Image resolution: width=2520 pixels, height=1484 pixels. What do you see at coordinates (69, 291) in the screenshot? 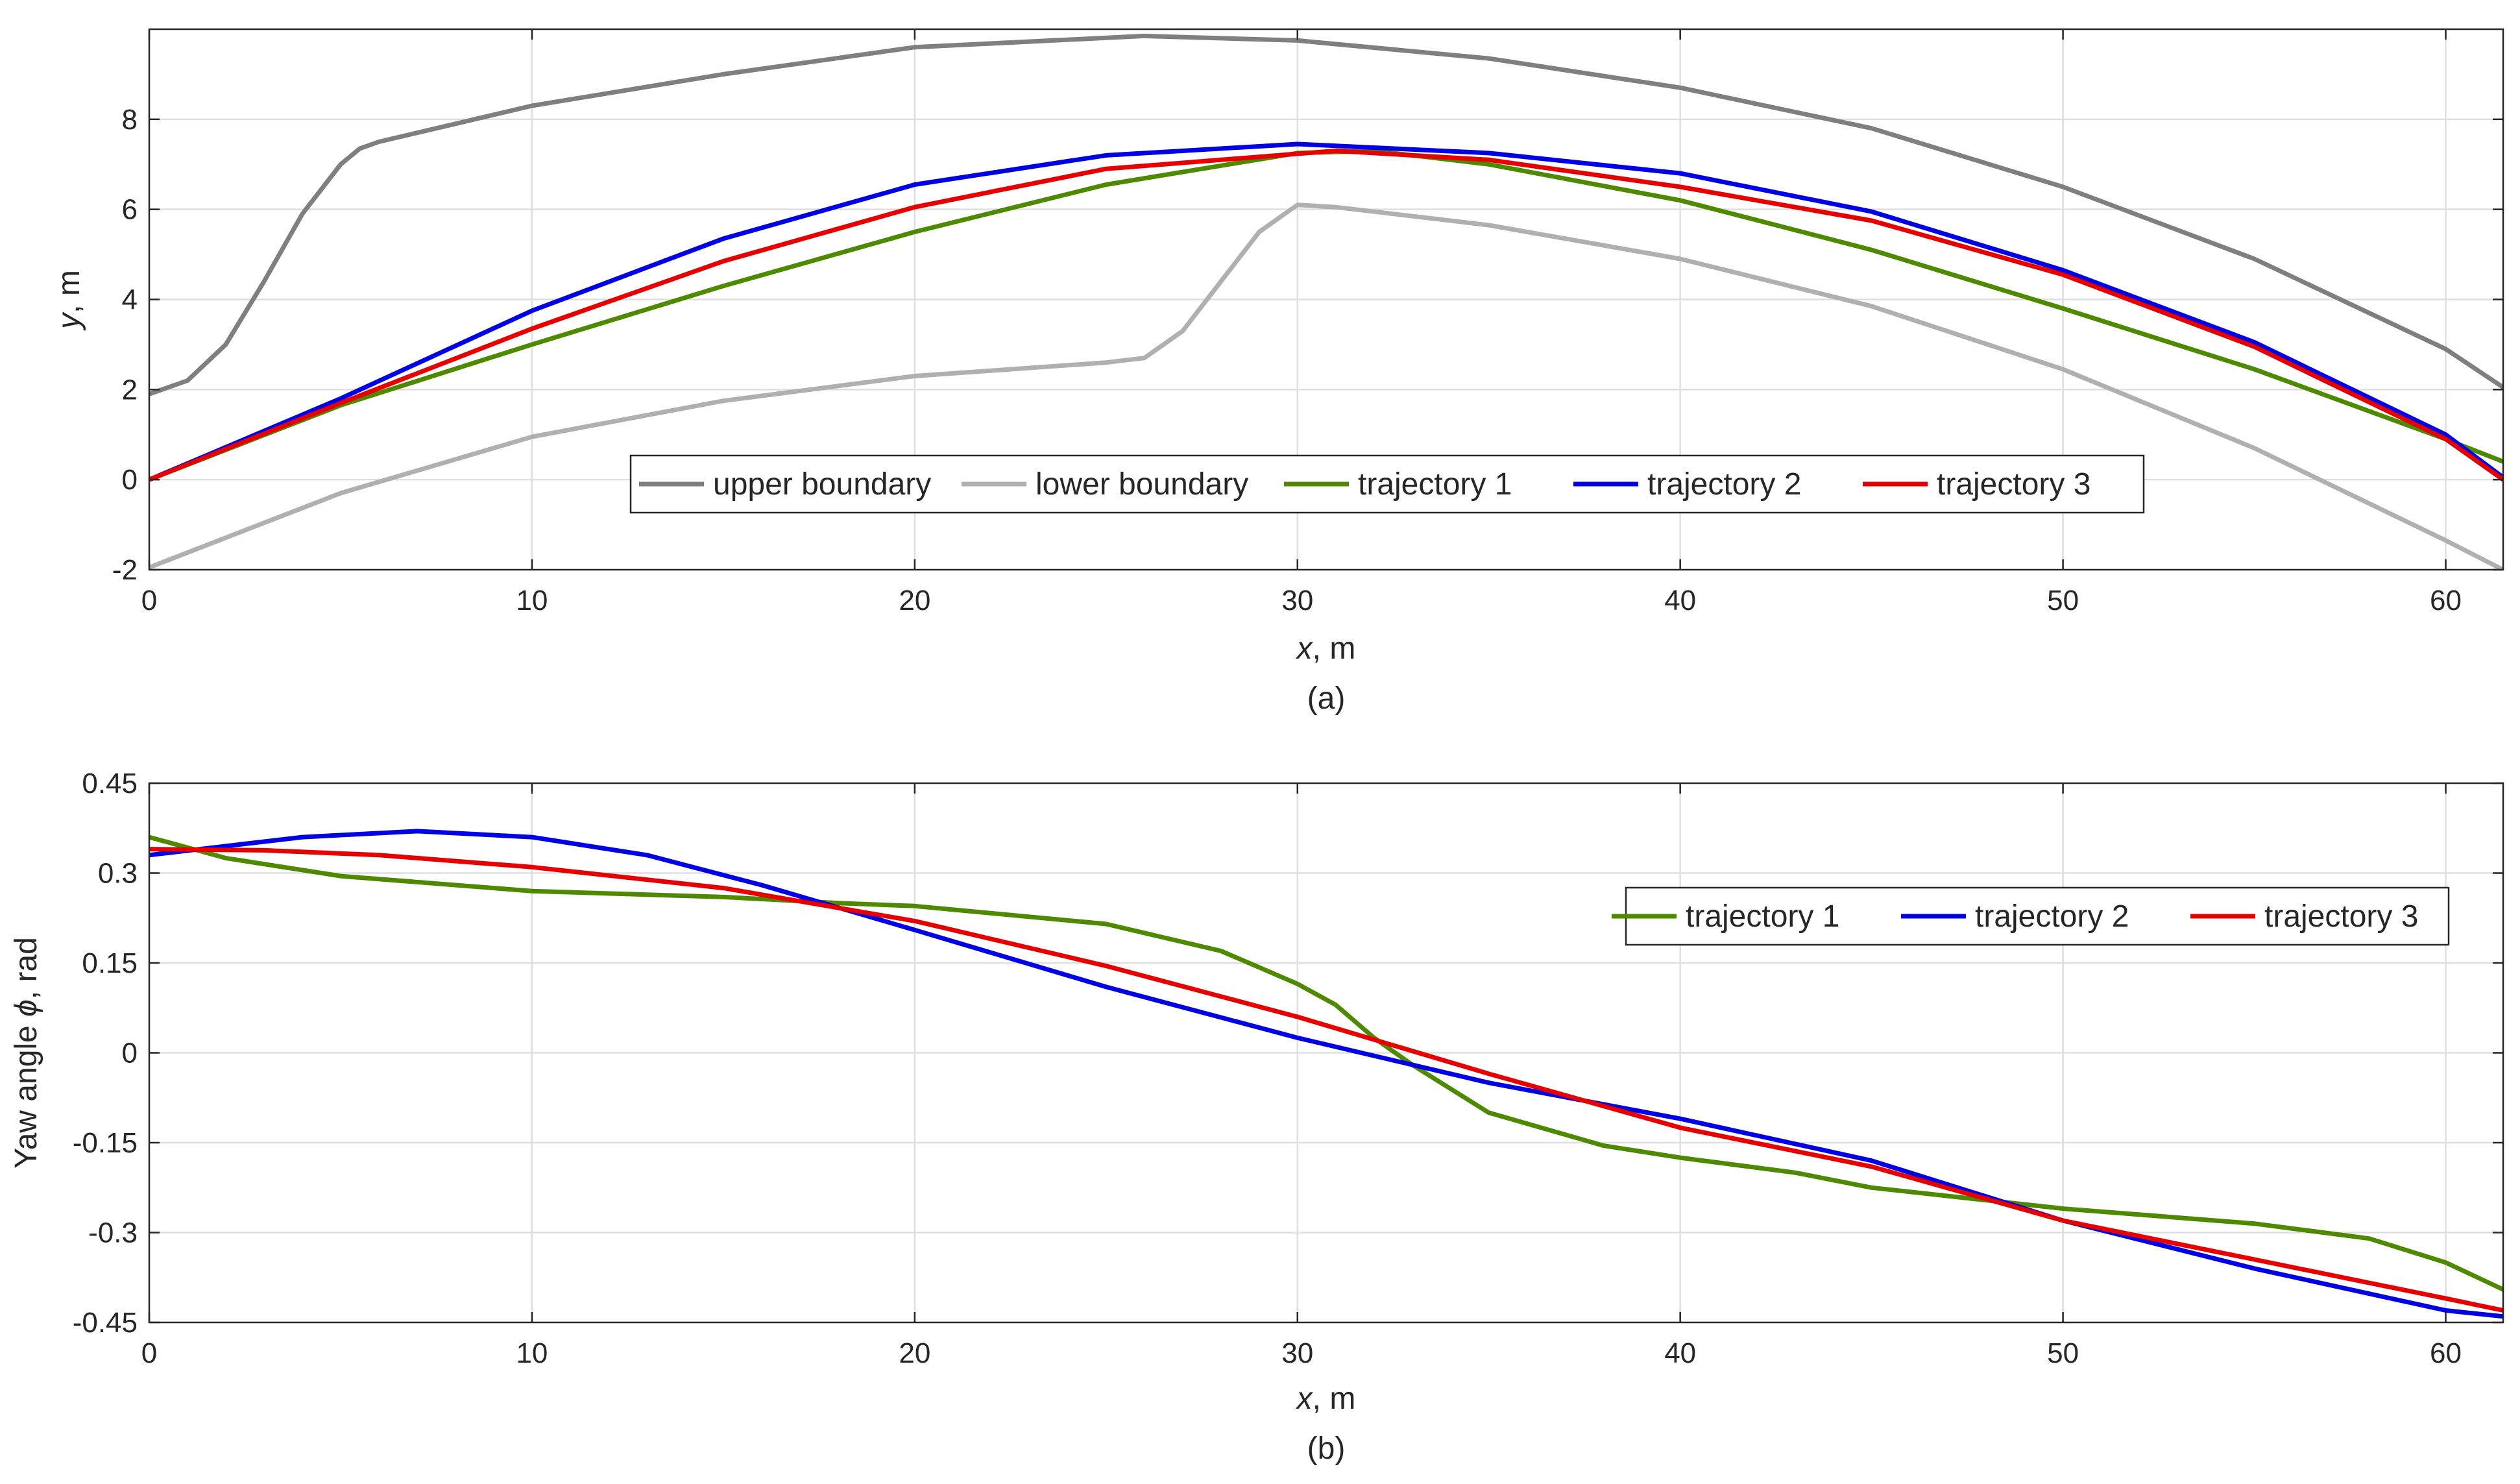
I see `panel-a-ylabel-unit: , m` at bounding box center [69, 291].